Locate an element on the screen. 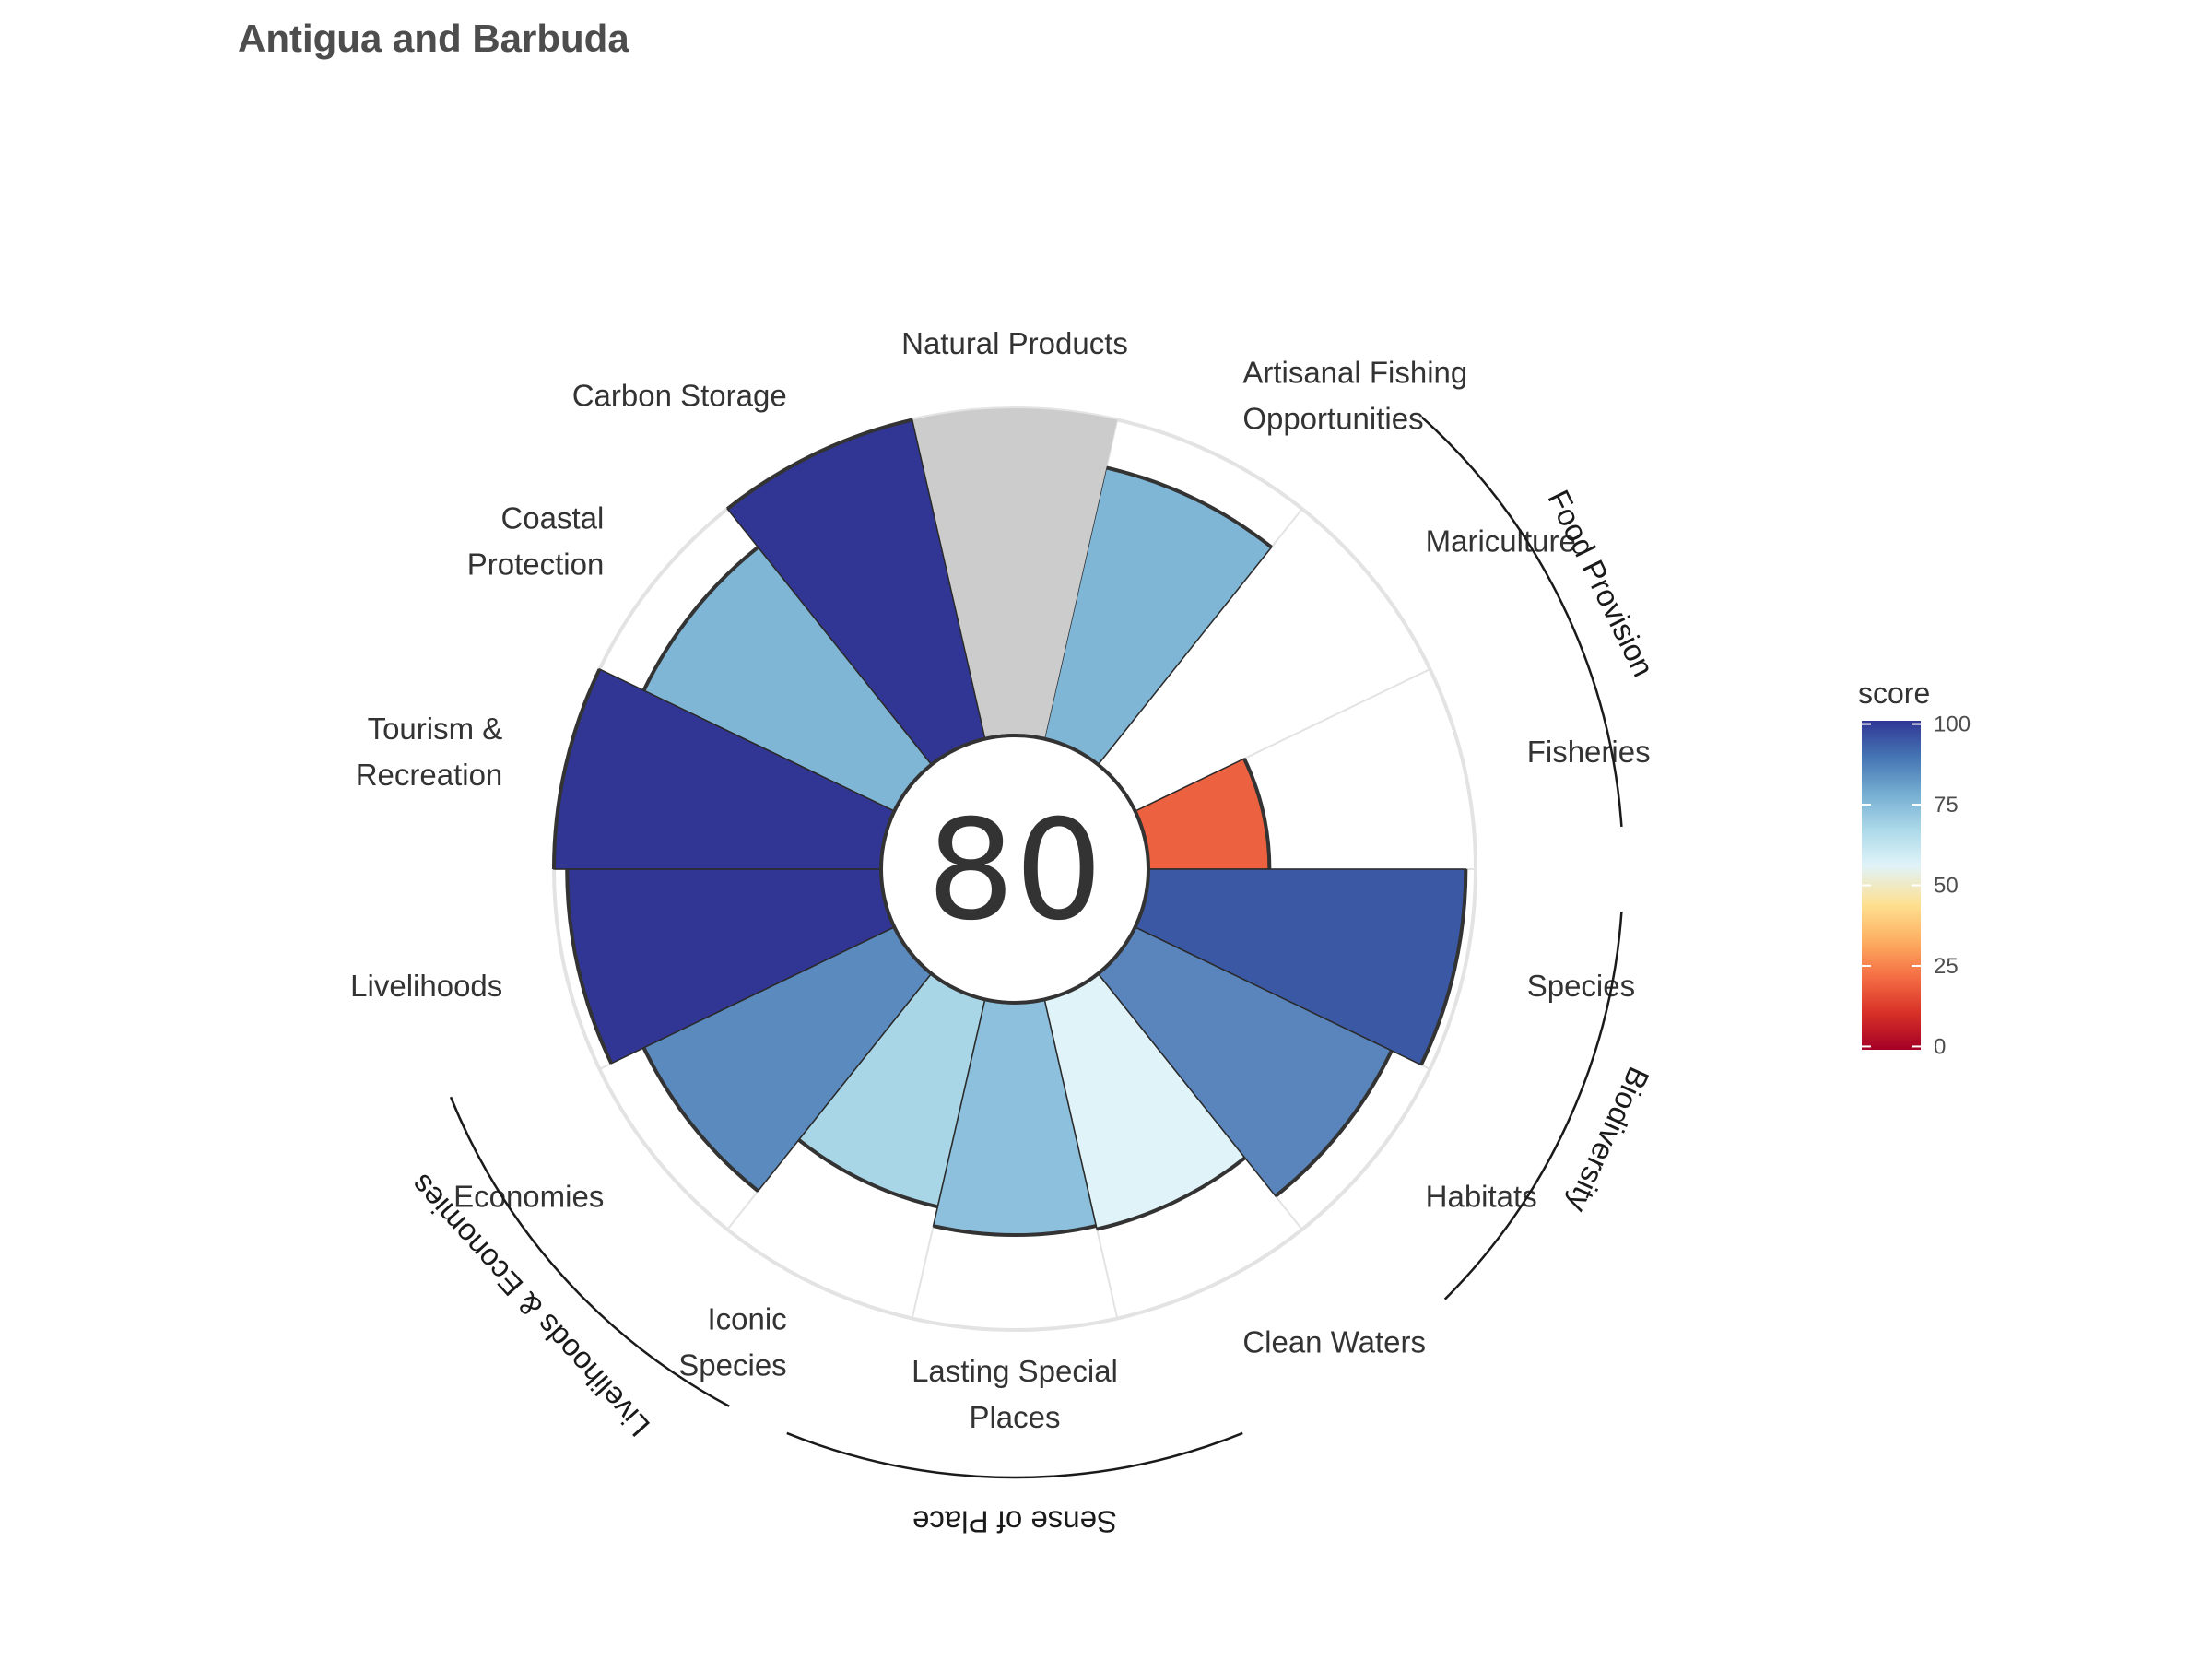  petal-label: Mariculture is located at coordinates (1501, 541).